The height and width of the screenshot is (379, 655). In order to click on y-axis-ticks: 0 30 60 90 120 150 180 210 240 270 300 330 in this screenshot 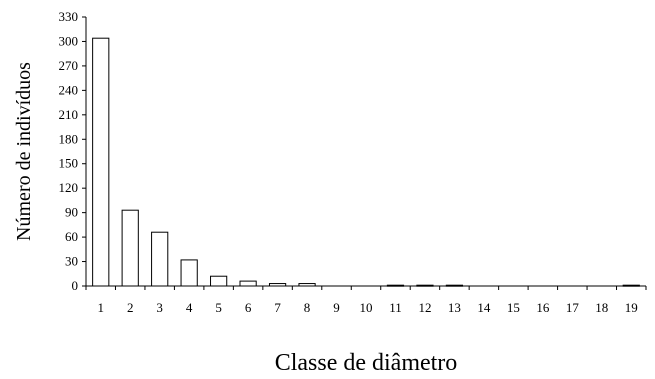, I will do `click(72, 151)`.